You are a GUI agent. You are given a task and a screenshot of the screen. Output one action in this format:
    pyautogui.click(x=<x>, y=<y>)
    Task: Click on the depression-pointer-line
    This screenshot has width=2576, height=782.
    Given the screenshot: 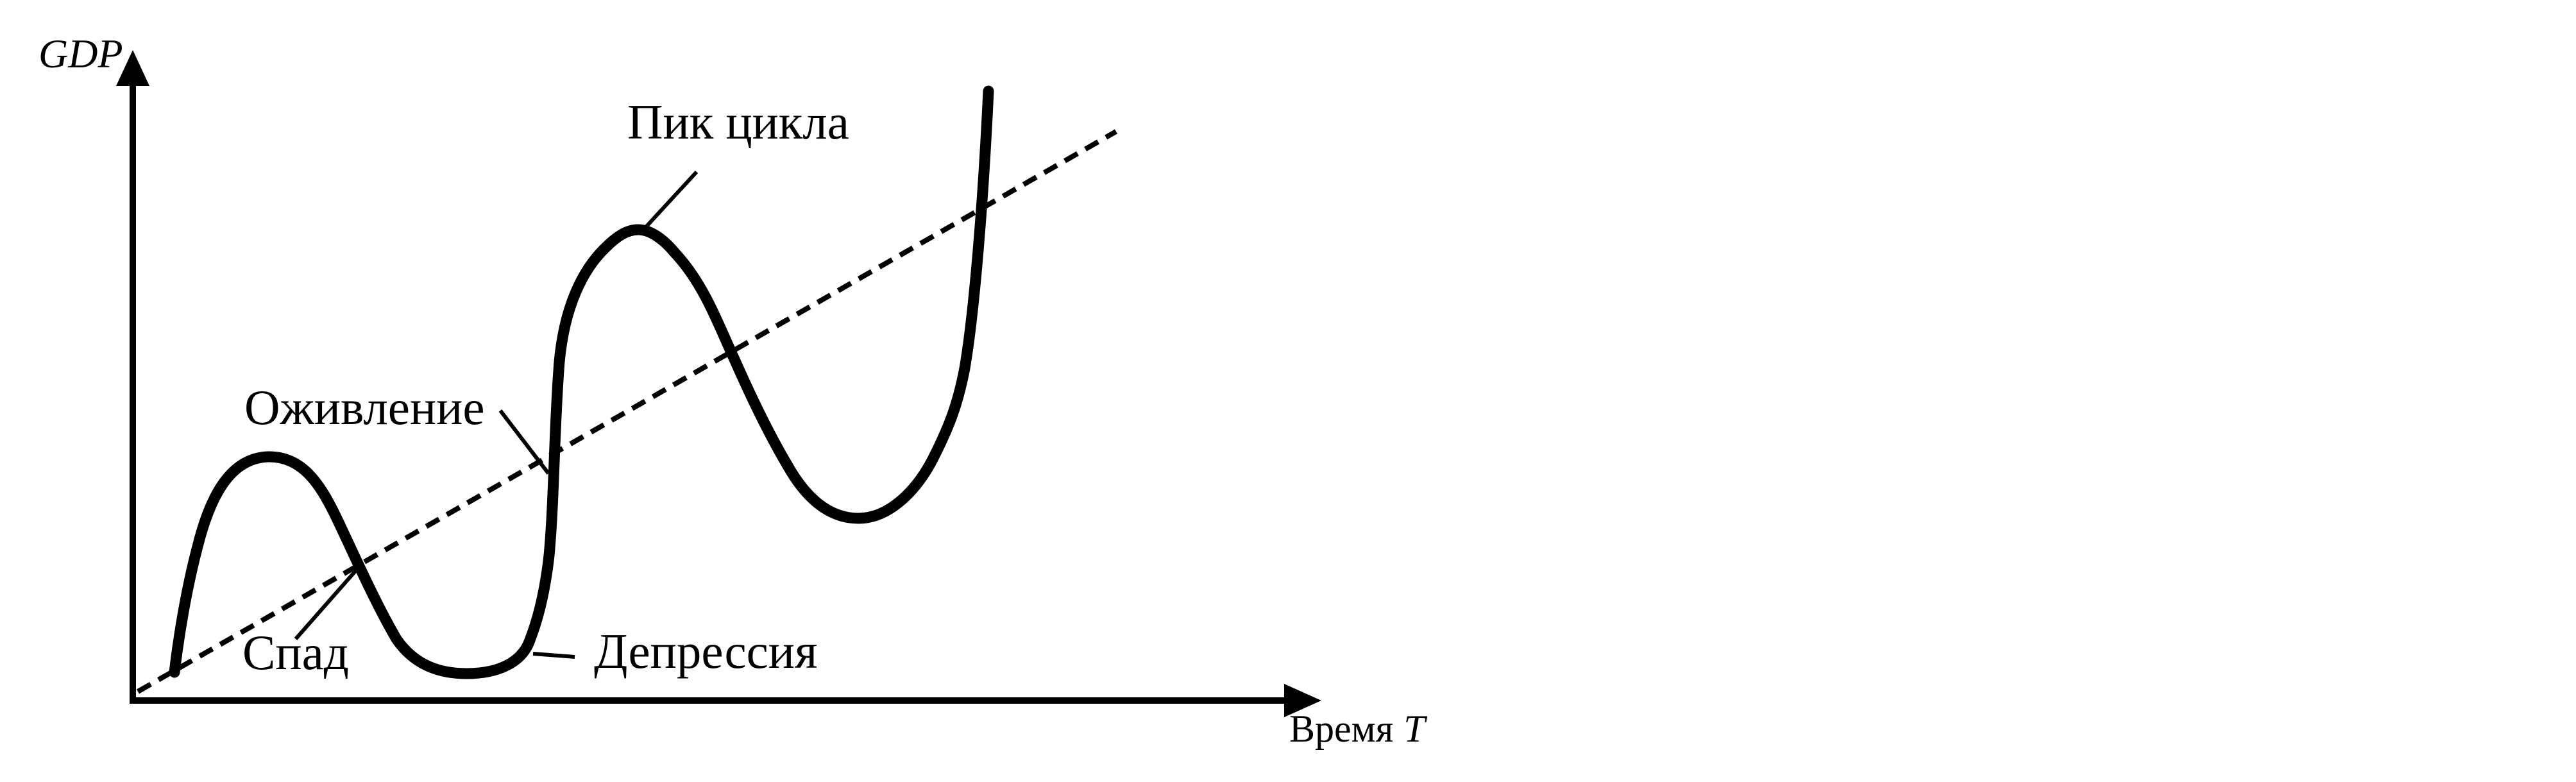 What is the action you would take?
    pyautogui.click(x=553, y=655)
    